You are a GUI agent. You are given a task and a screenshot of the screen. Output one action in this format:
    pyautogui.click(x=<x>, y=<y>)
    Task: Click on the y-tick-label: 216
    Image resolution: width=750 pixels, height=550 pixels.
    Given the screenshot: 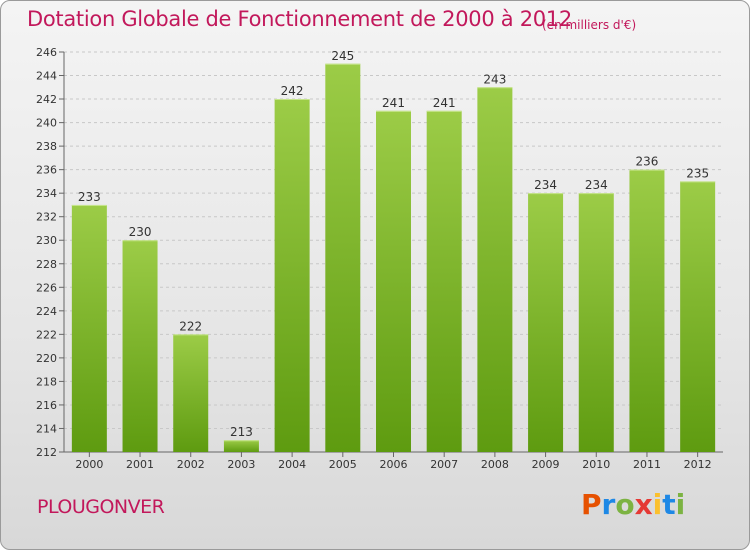 What is the action you would take?
    pyautogui.click(x=46, y=405)
    